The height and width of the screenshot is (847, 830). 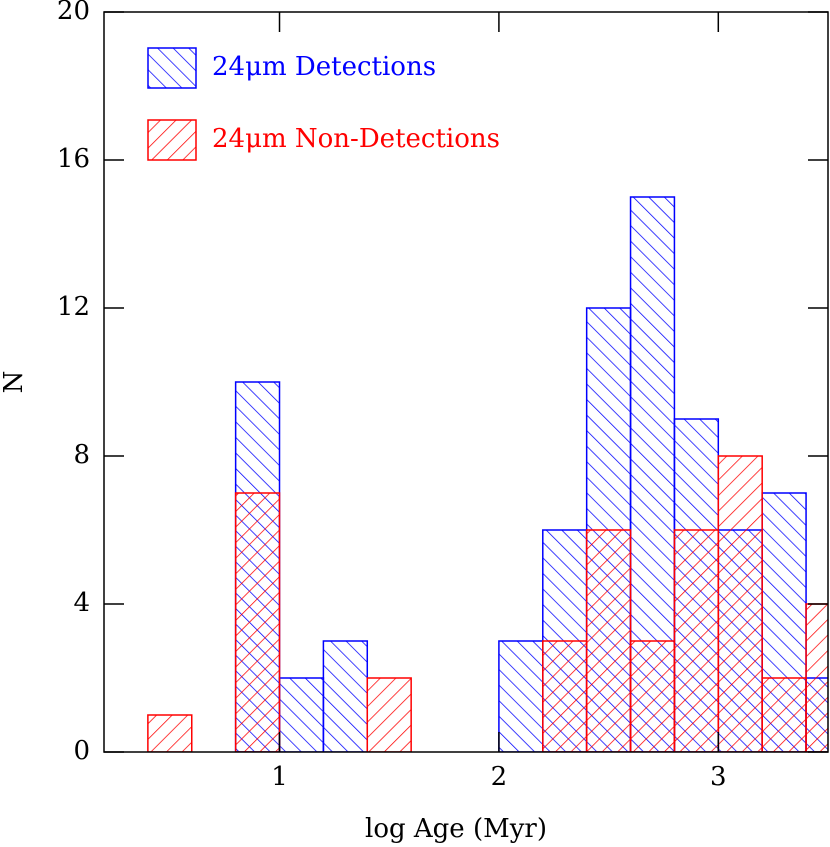 What do you see at coordinates (81, 455) in the screenshot?
I see `y-tick-label: 8` at bounding box center [81, 455].